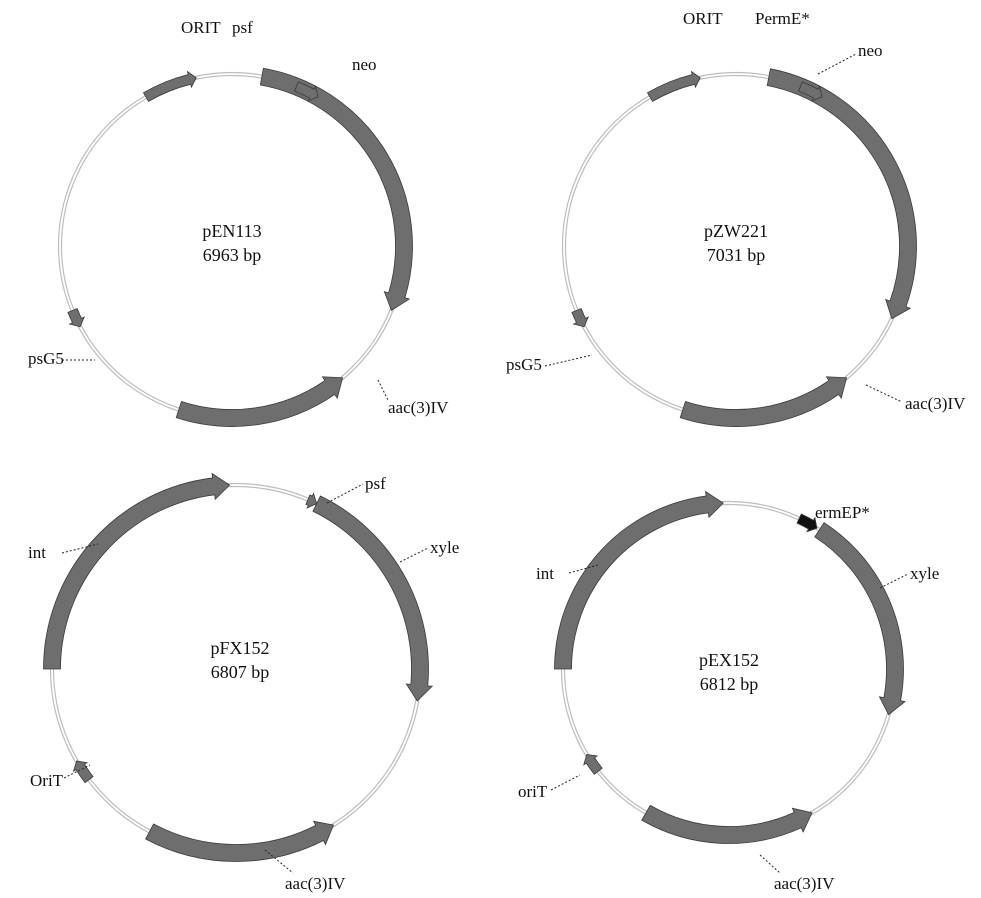  I want to click on feature-label-orit: OriT, so click(47, 780).